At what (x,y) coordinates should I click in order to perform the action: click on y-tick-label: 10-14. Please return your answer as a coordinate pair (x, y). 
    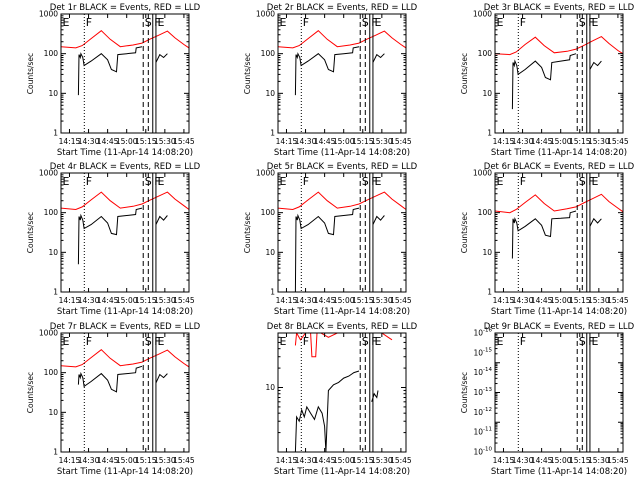
    Looking at the image, I should click on (482, 372).